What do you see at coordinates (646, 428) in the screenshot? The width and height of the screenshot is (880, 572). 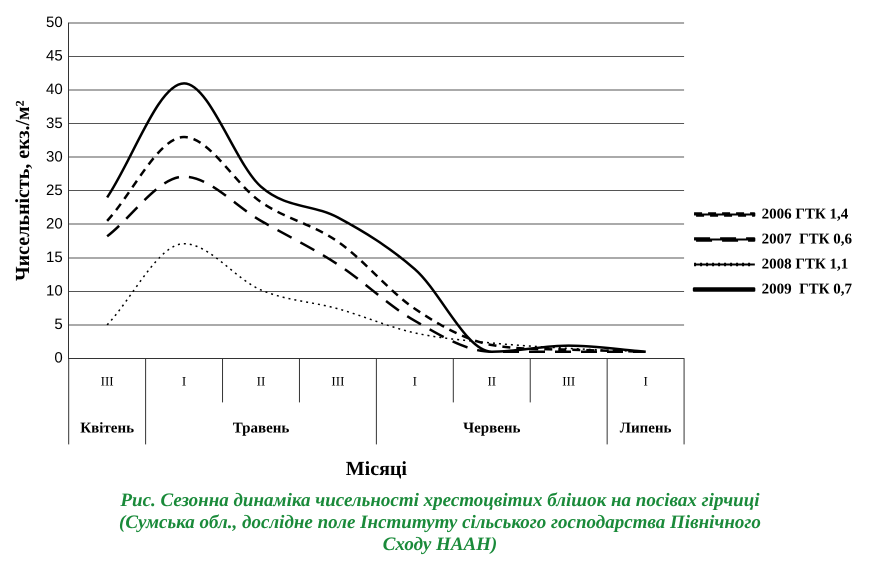 I see `text: Липень` at bounding box center [646, 428].